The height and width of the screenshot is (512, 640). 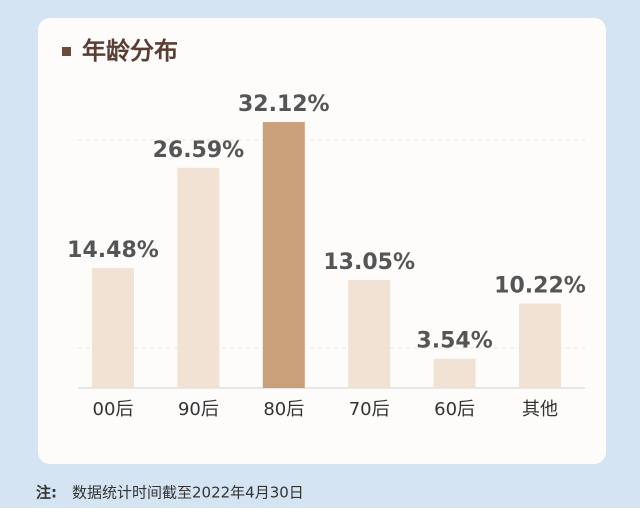 What do you see at coordinates (188, 493) in the screenshot?
I see `note: 数据统计时间截至2022年4月30日` at bounding box center [188, 493].